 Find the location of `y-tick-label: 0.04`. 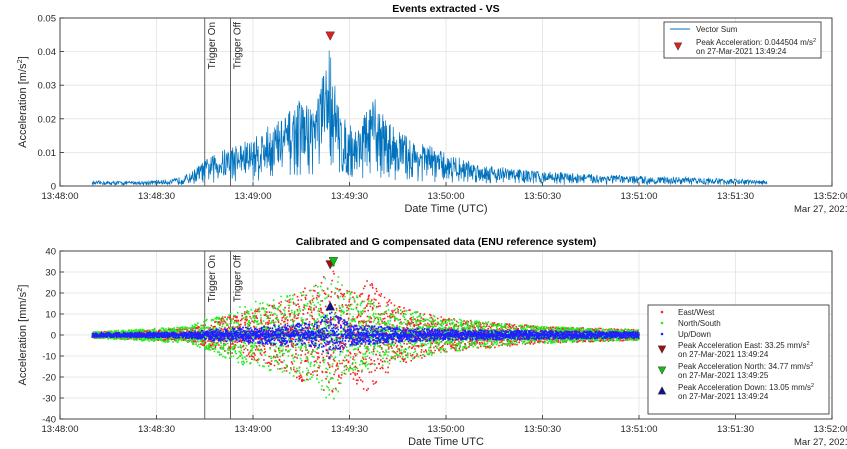

y-tick-label: 0.04 is located at coordinates (47, 52).